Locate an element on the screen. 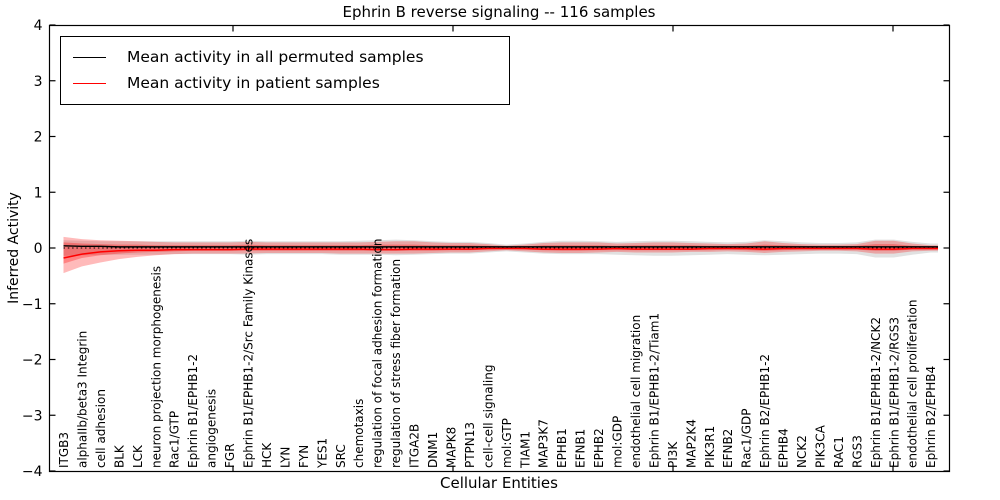  x-tick-label: chemotaxis is located at coordinates (359, 433).